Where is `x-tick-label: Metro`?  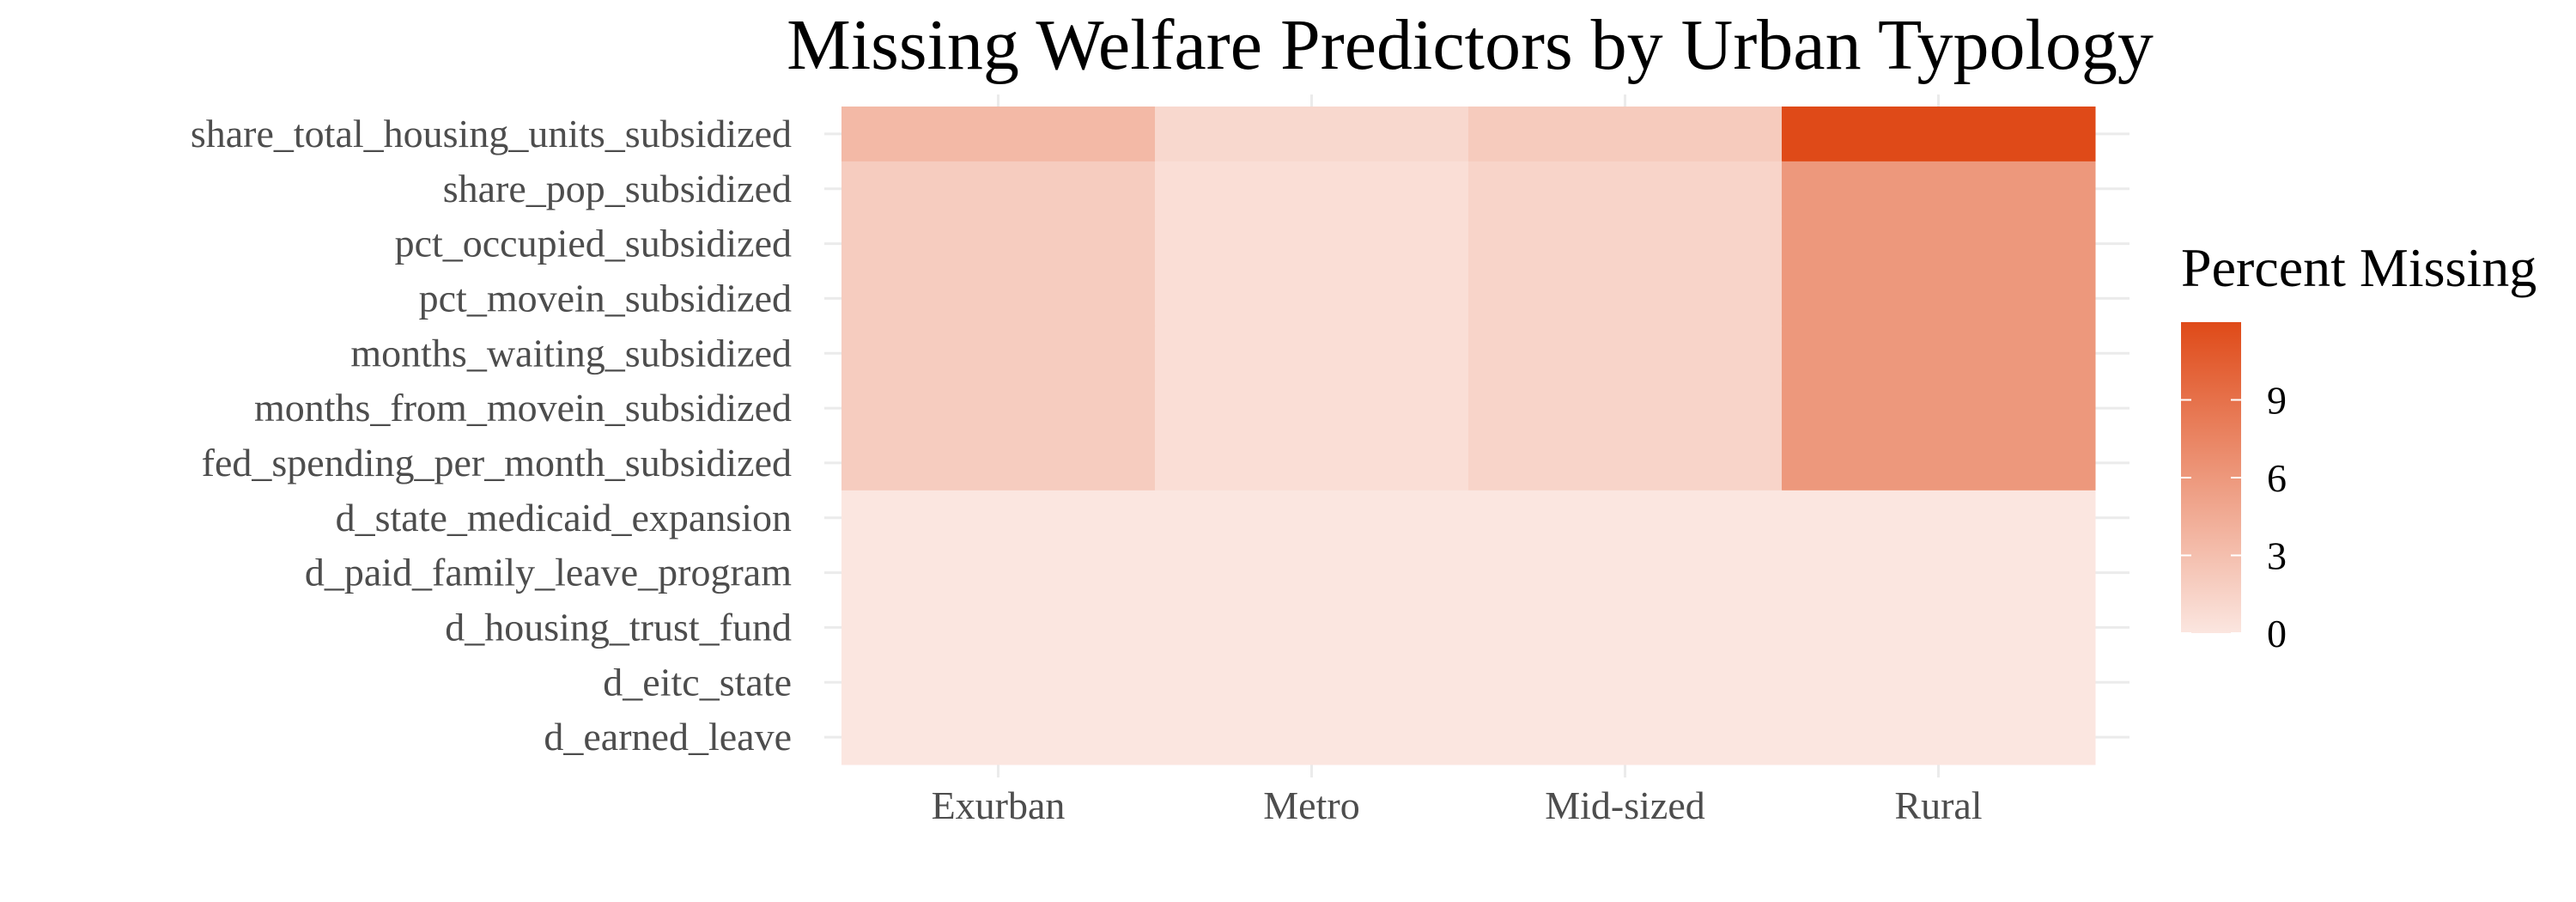 x-tick-label: Metro is located at coordinates (1311, 805).